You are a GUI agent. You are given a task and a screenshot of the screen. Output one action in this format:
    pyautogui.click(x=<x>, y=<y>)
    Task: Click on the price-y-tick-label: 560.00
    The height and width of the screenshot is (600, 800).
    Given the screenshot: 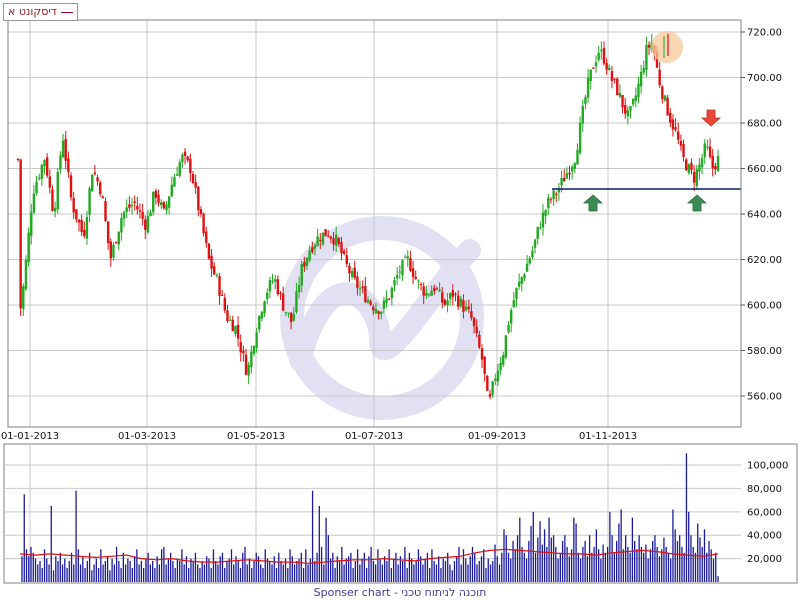 What is the action you would take?
    pyautogui.click(x=764, y=397)
    